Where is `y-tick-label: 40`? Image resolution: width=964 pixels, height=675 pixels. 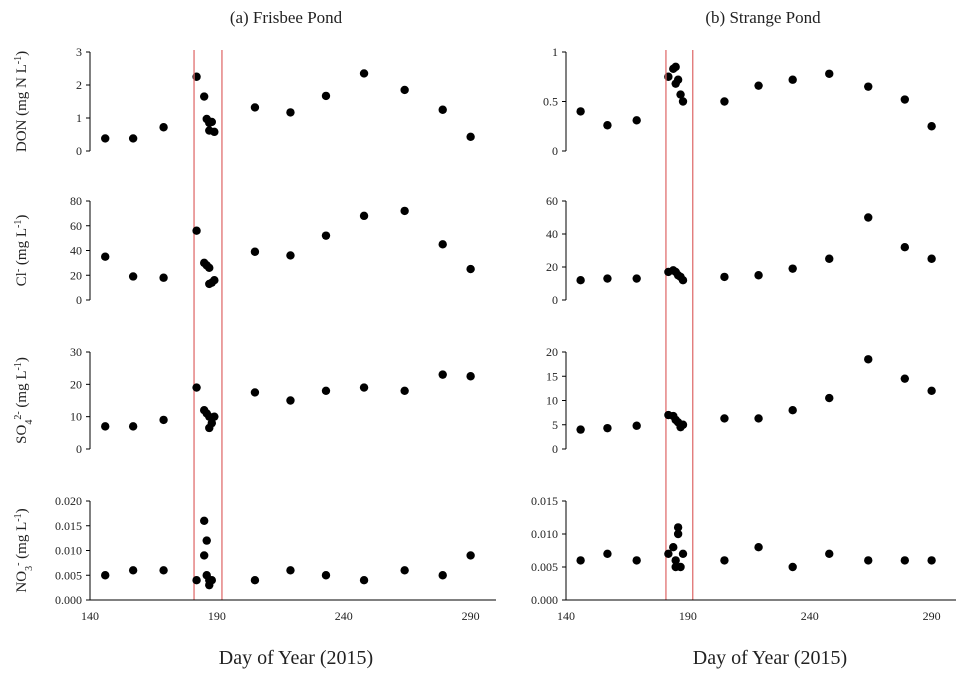 y-tick-label: 40 is located at coordinates (552, 234).